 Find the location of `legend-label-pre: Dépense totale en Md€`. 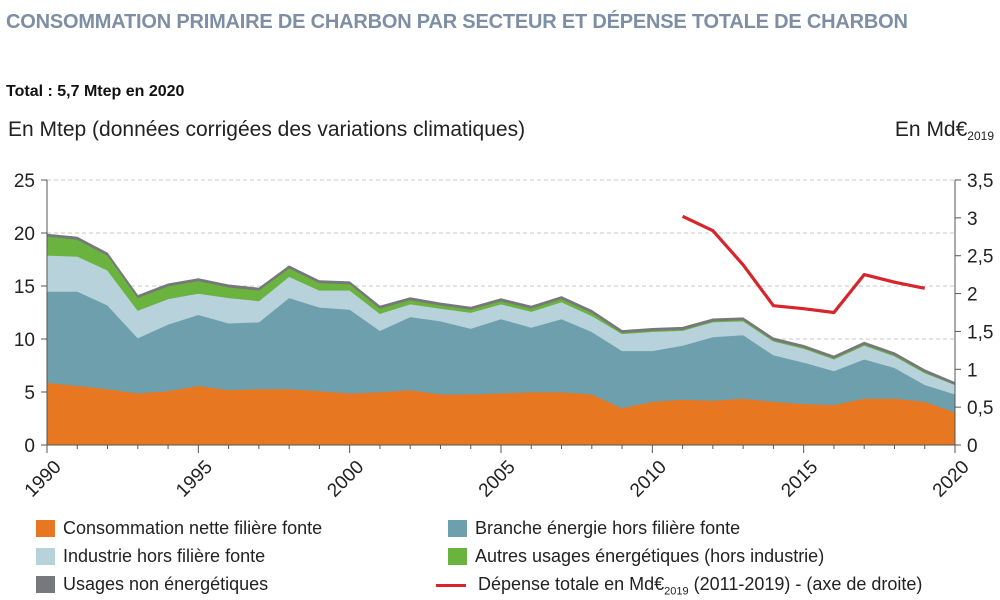

legend-label-pre: Dépense totale en Md€ is located at coordinates (571, 584).